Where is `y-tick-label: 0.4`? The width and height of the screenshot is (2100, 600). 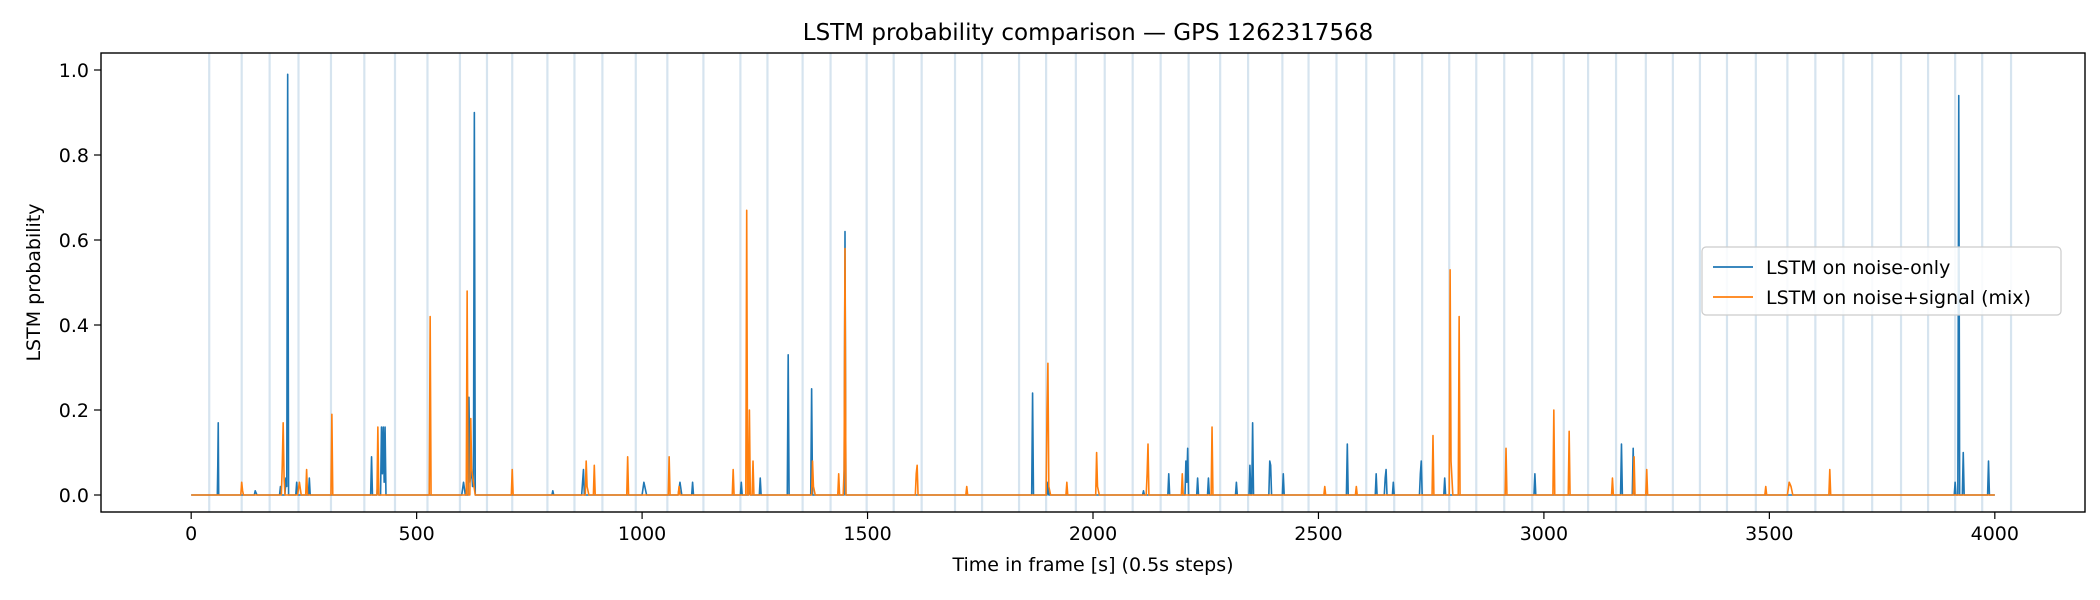
y-tick-label: 0.4 is located at coordinates (74, 326).